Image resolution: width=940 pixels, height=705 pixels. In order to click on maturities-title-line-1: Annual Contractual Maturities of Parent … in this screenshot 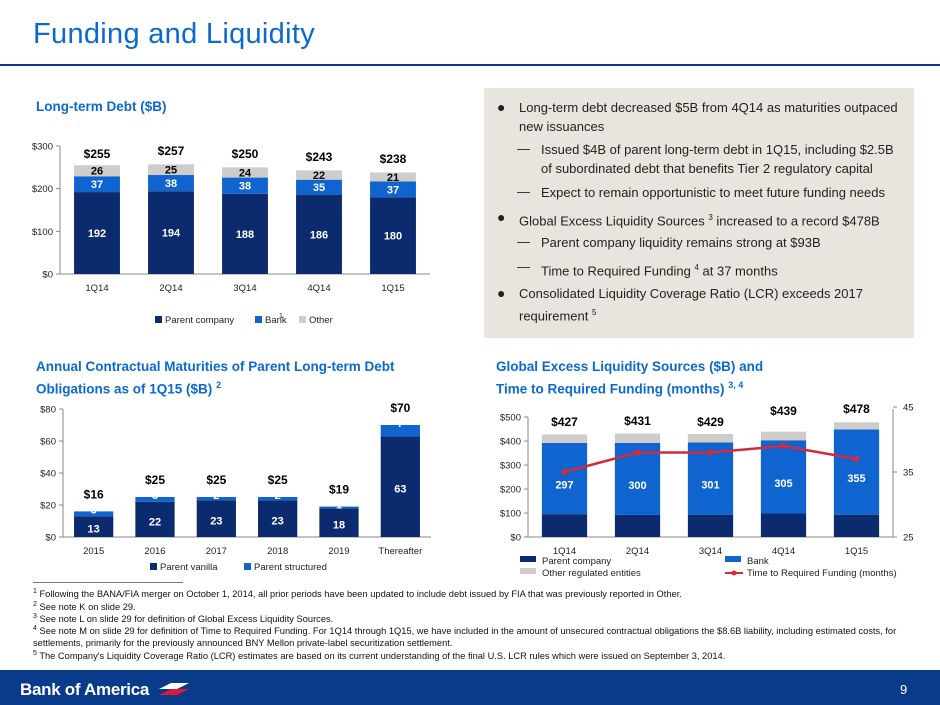, I will do `click(215, 366)`.